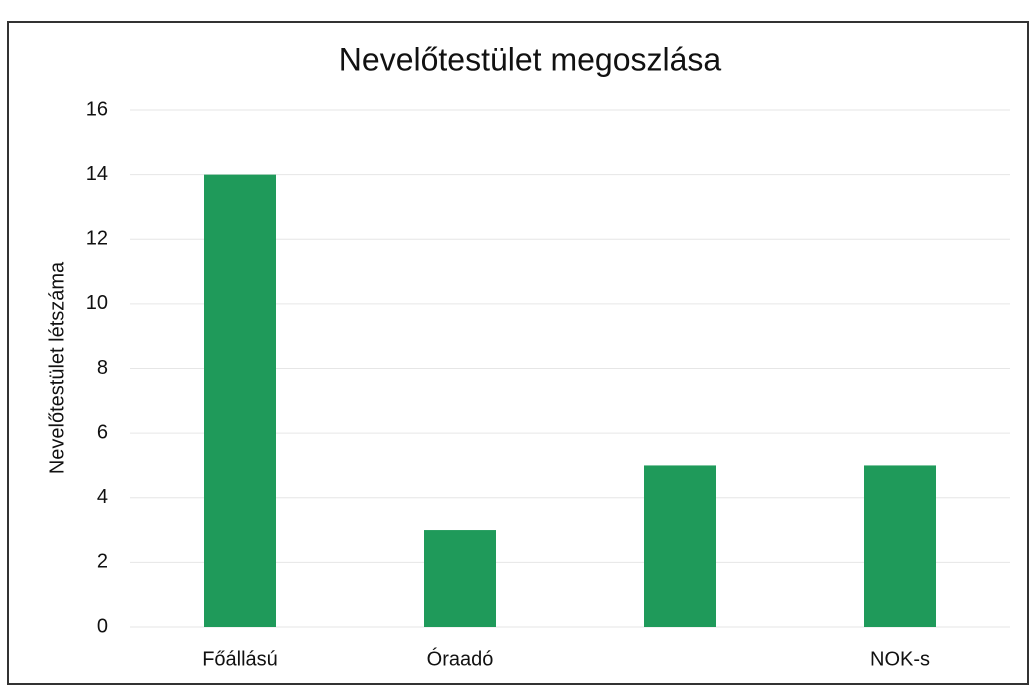 Image resolution: width=1033 pixels, height=692 pixels. Describe the element at coordinates (57, 367) in the screenshot. I see `y-axis-label: Nevelőtestület létszáma` at that location.